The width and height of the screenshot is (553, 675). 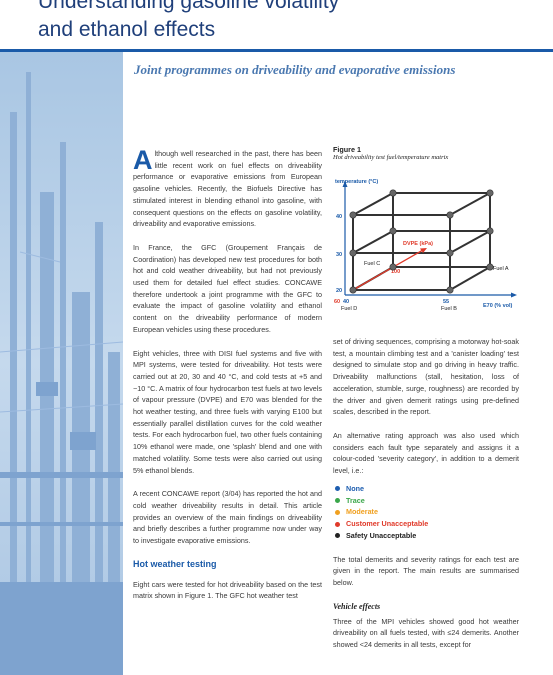 What do you see at coordinates (427, 536) in the screenshot?
I see `severity-safety-unacceptable: Safety Unacceptable` at bounding box center [427, 536].